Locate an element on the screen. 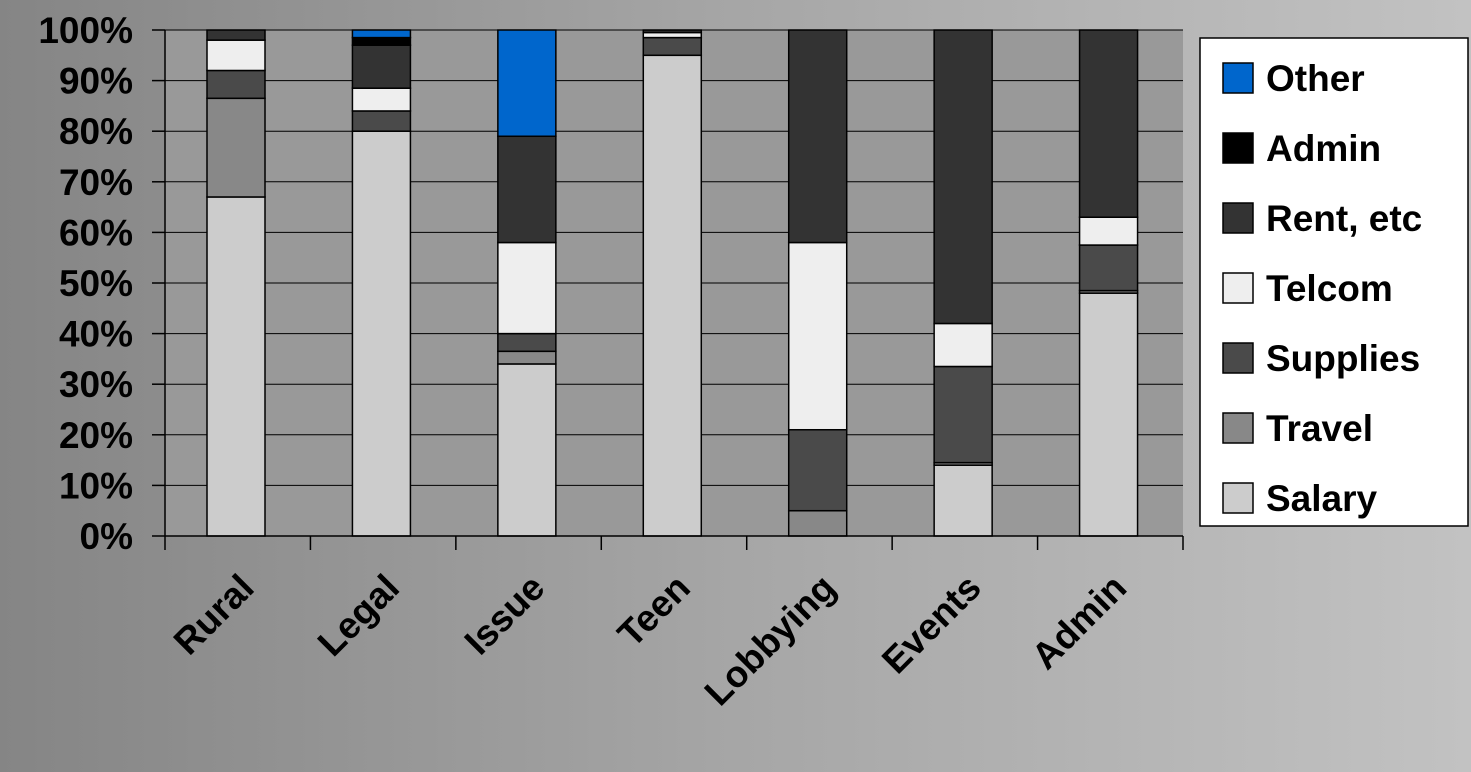 Image resolution: width=1471 pixels, height=772 pixels. bar-rural-telcom is located at coordinates (236, 55).